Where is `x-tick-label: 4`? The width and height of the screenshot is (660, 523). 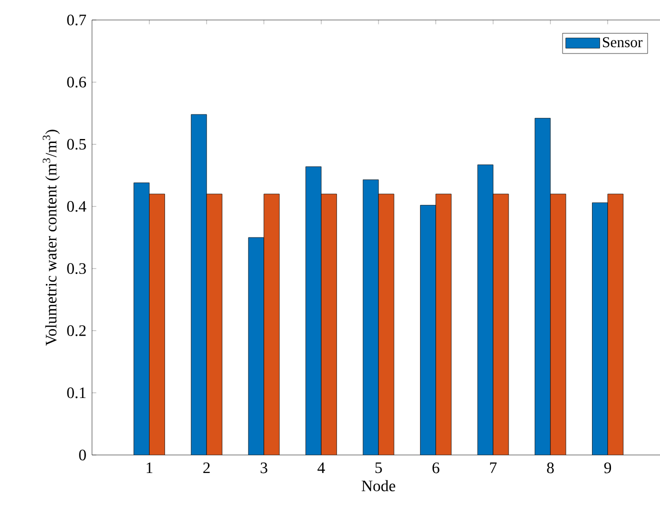 x-tick-label: 4 is located at coordinates (321, 467).